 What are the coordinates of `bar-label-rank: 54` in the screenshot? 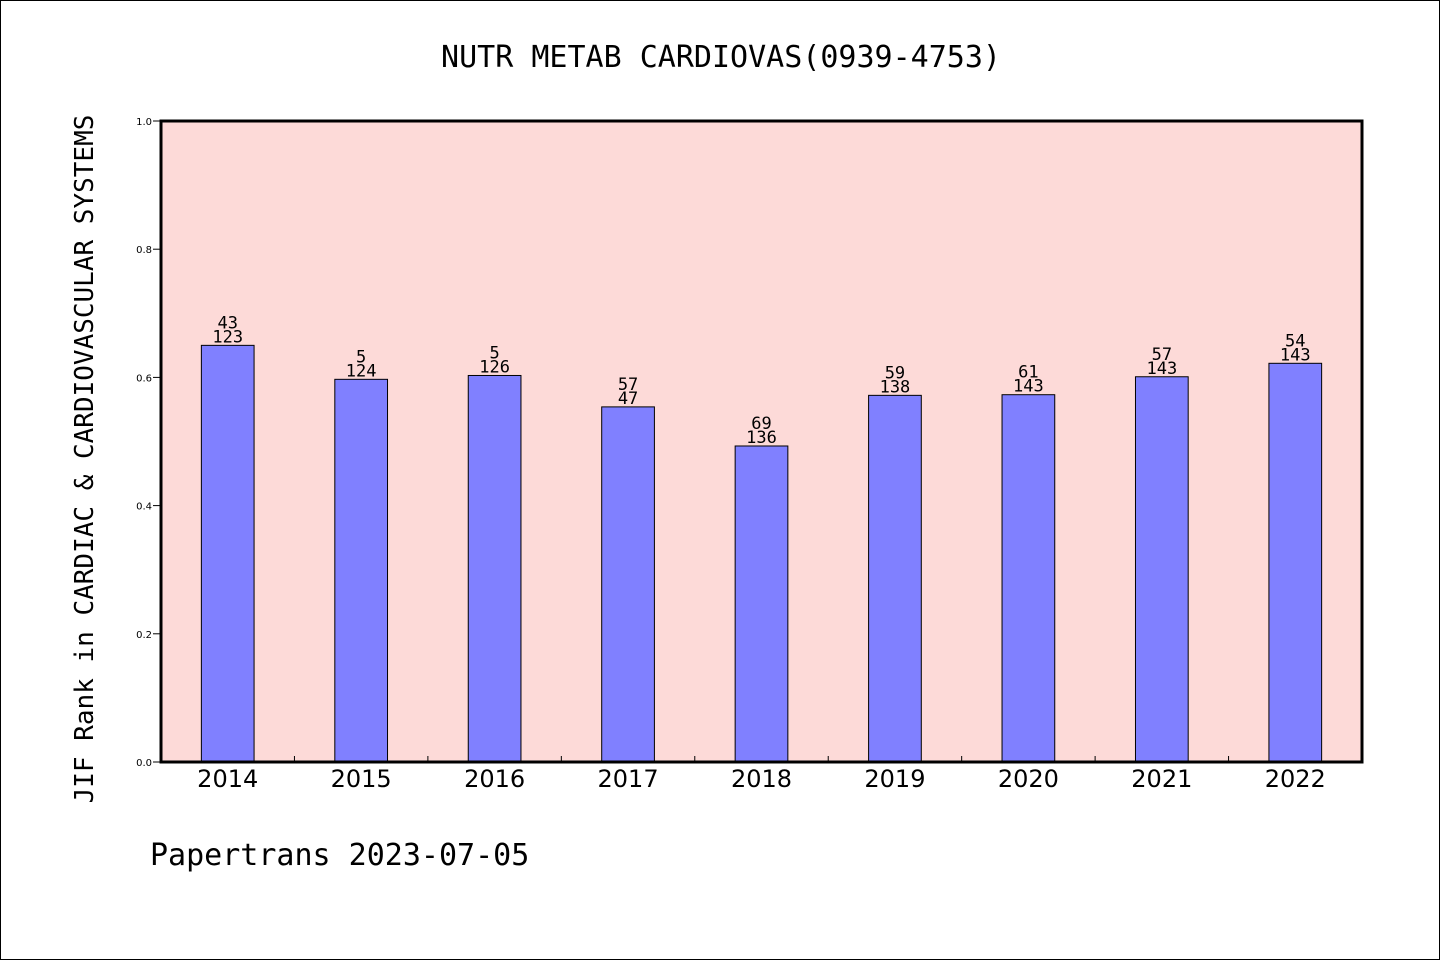 It's located at (1295, 341).